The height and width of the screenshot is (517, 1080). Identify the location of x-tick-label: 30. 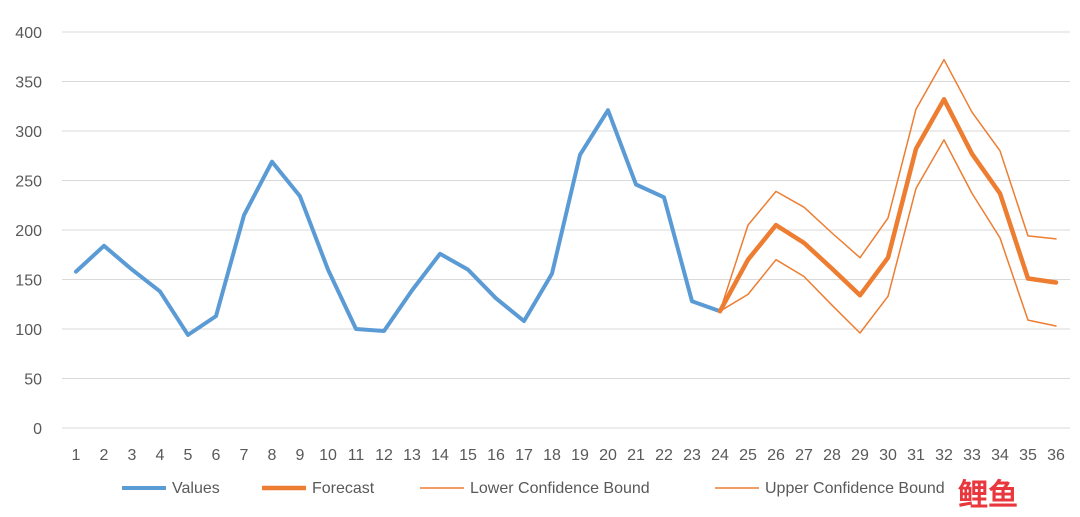
(888, 455).